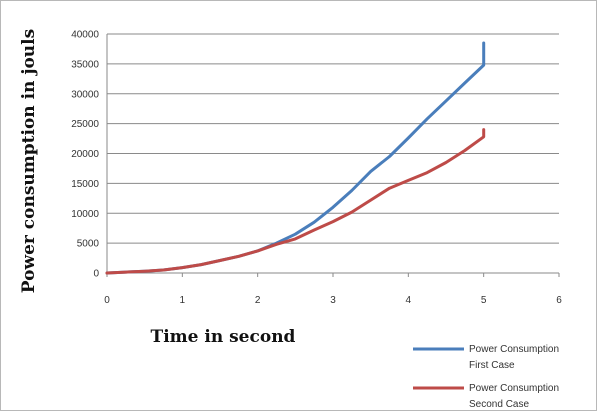 The image size is (597, 412). What do you see at coordinates (85, 154) in the screenshot?
I see `y-tick-label: 20000` at bounding box center [85, 154].